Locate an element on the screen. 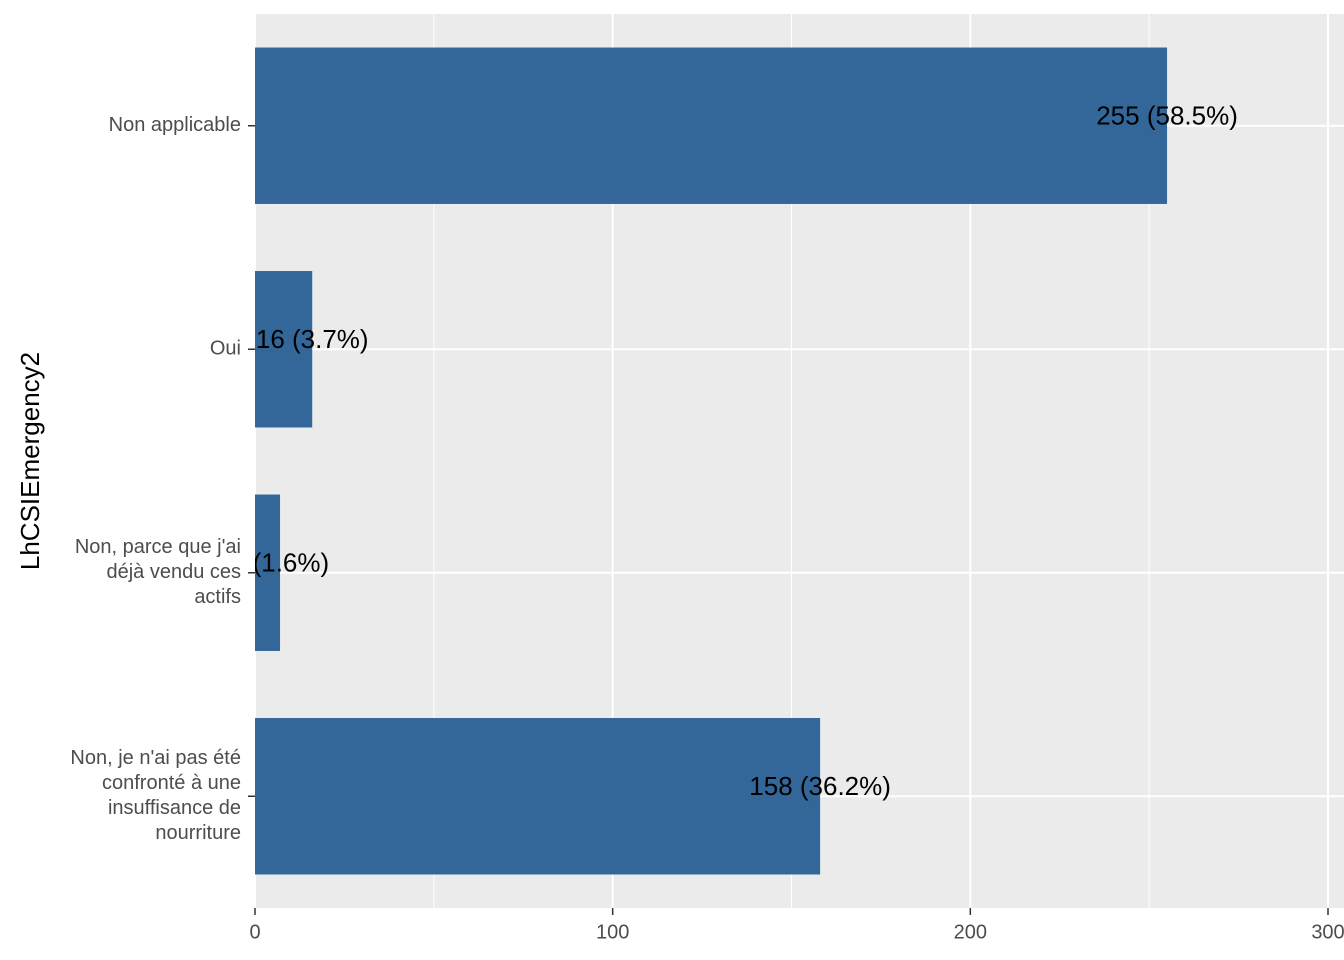 This screenshot has width=1344, height=960. x-tick-label: 300 is located at coordinates (1327, 932).